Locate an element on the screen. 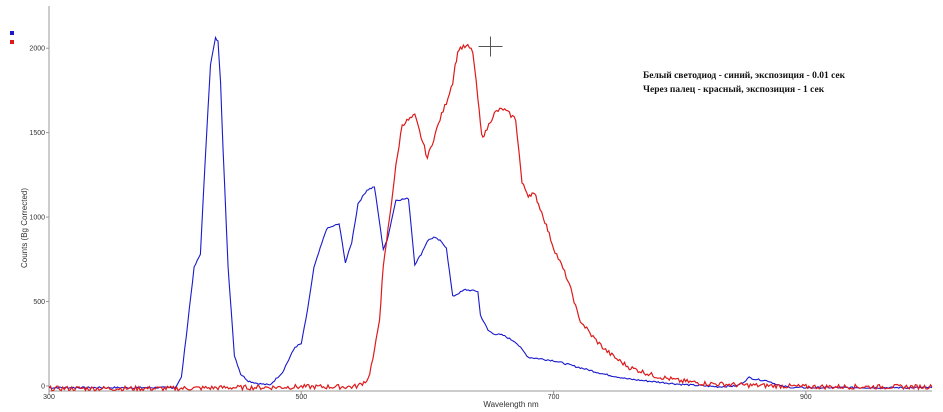  y-tick-label: 0 is located at coordinates (43, 386).